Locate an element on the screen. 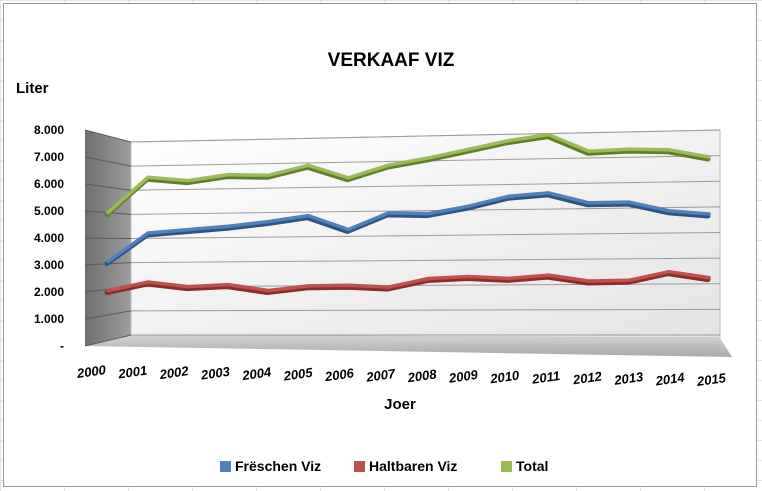 The height and width of the screenshot is (491, 762). legend-item: Frëschen Viz is located at coordinates (270, 466).